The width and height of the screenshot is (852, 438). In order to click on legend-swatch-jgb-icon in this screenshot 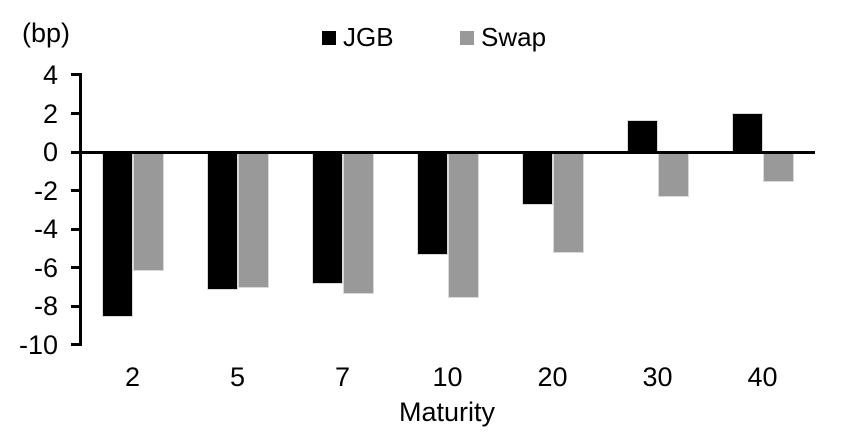, I will do `click(329, 38)`.